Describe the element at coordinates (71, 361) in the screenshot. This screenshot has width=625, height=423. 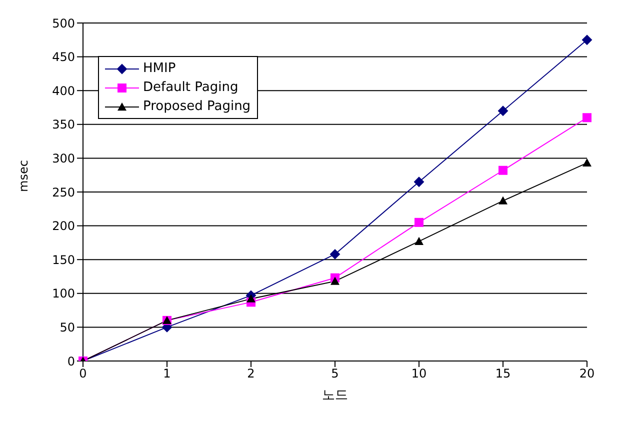
I see `y-tick-label: 0` at that location.